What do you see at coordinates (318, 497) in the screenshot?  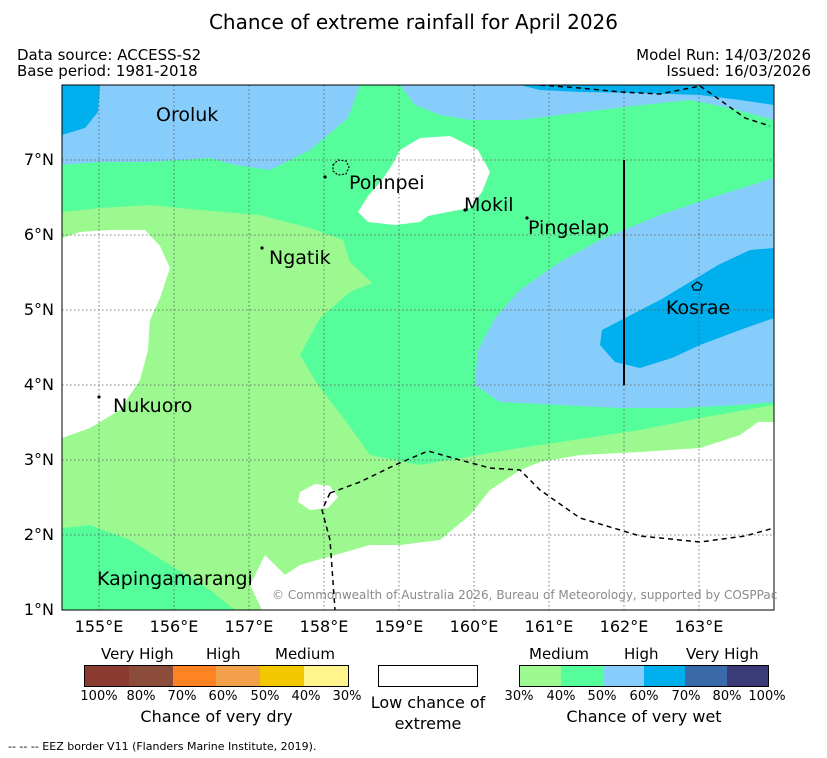 I see `low-chance-islet` at bounding box center [318, 497].